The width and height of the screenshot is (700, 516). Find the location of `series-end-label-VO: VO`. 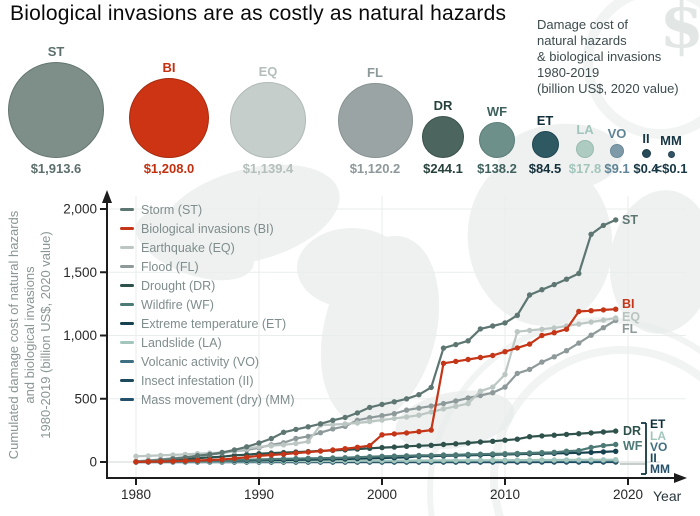

series-end-label-VO: VO is located at coordinates (658, 447).